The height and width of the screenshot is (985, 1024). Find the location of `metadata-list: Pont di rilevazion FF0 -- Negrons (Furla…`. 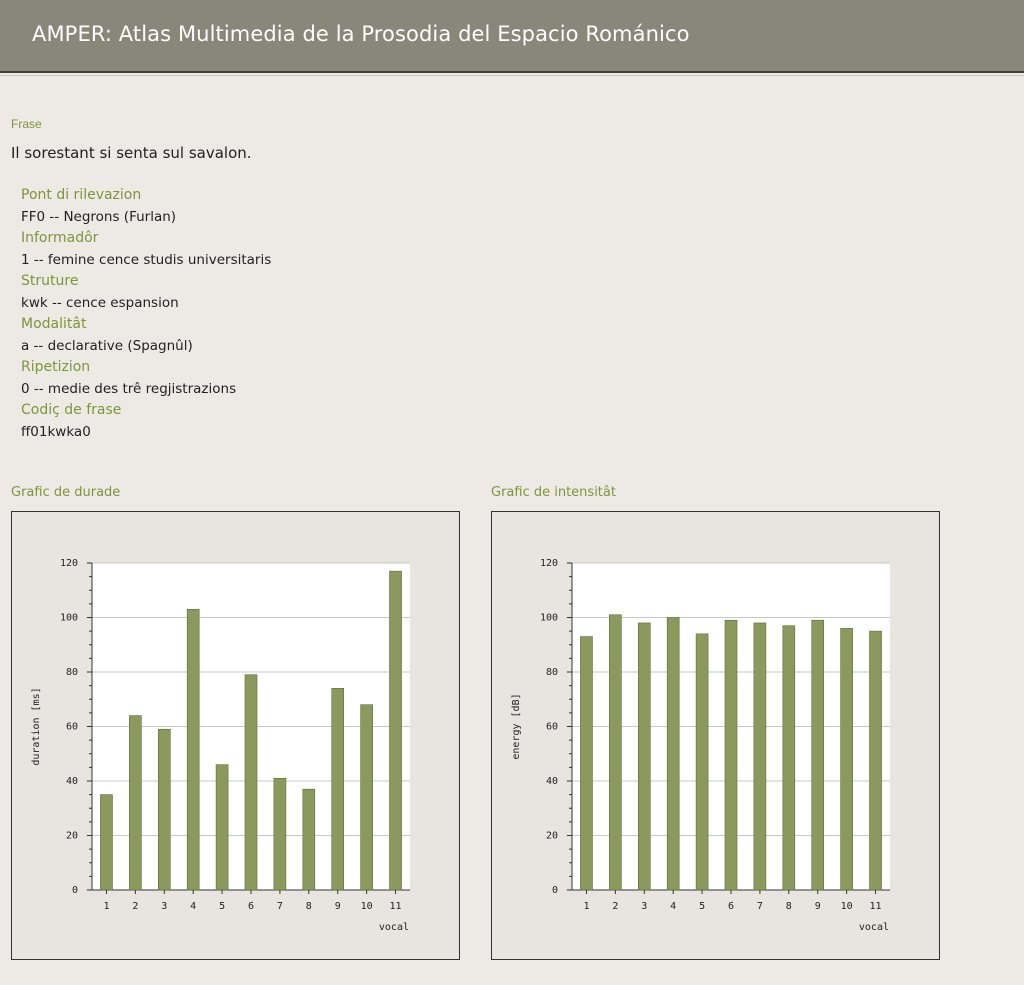

metadata-list: Pont di rilevazion FF0 -- Negrons (Furla… is located at coordinates (146, 315).